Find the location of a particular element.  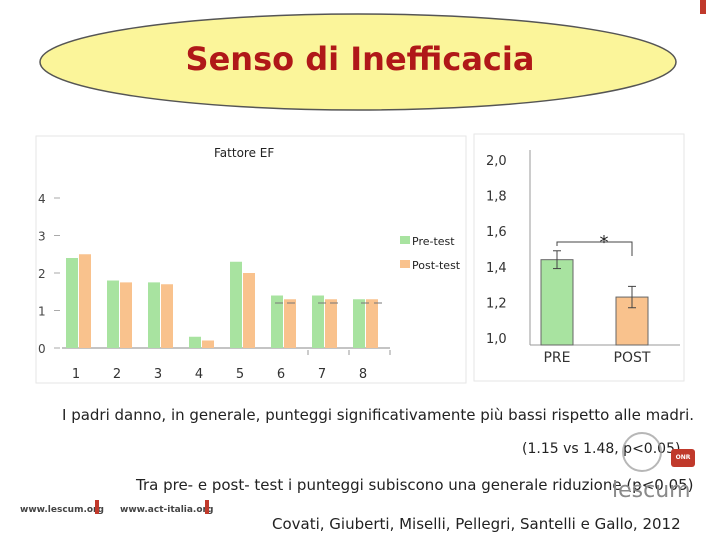

right-y-tick-label: 1,8 is located at coordinates (496, 197).